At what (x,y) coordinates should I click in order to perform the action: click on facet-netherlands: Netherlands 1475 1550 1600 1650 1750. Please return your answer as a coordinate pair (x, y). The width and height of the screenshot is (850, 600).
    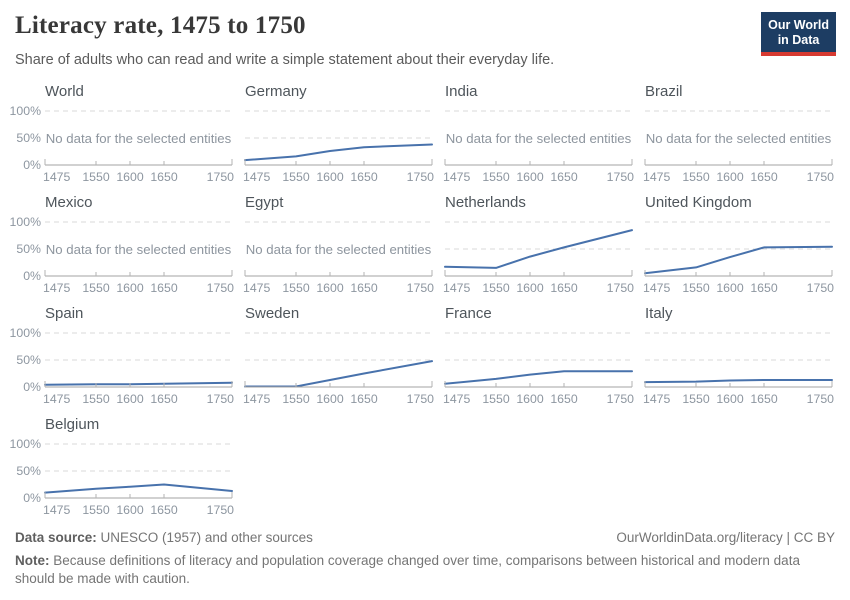
    Looking at the image, I should click on (521, 244).